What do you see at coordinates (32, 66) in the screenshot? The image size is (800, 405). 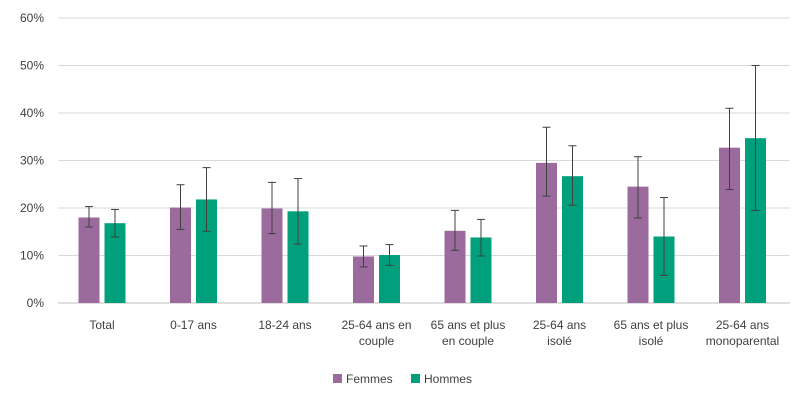 I see `y-tick-label: 50%` at bounding box center [32, 66].